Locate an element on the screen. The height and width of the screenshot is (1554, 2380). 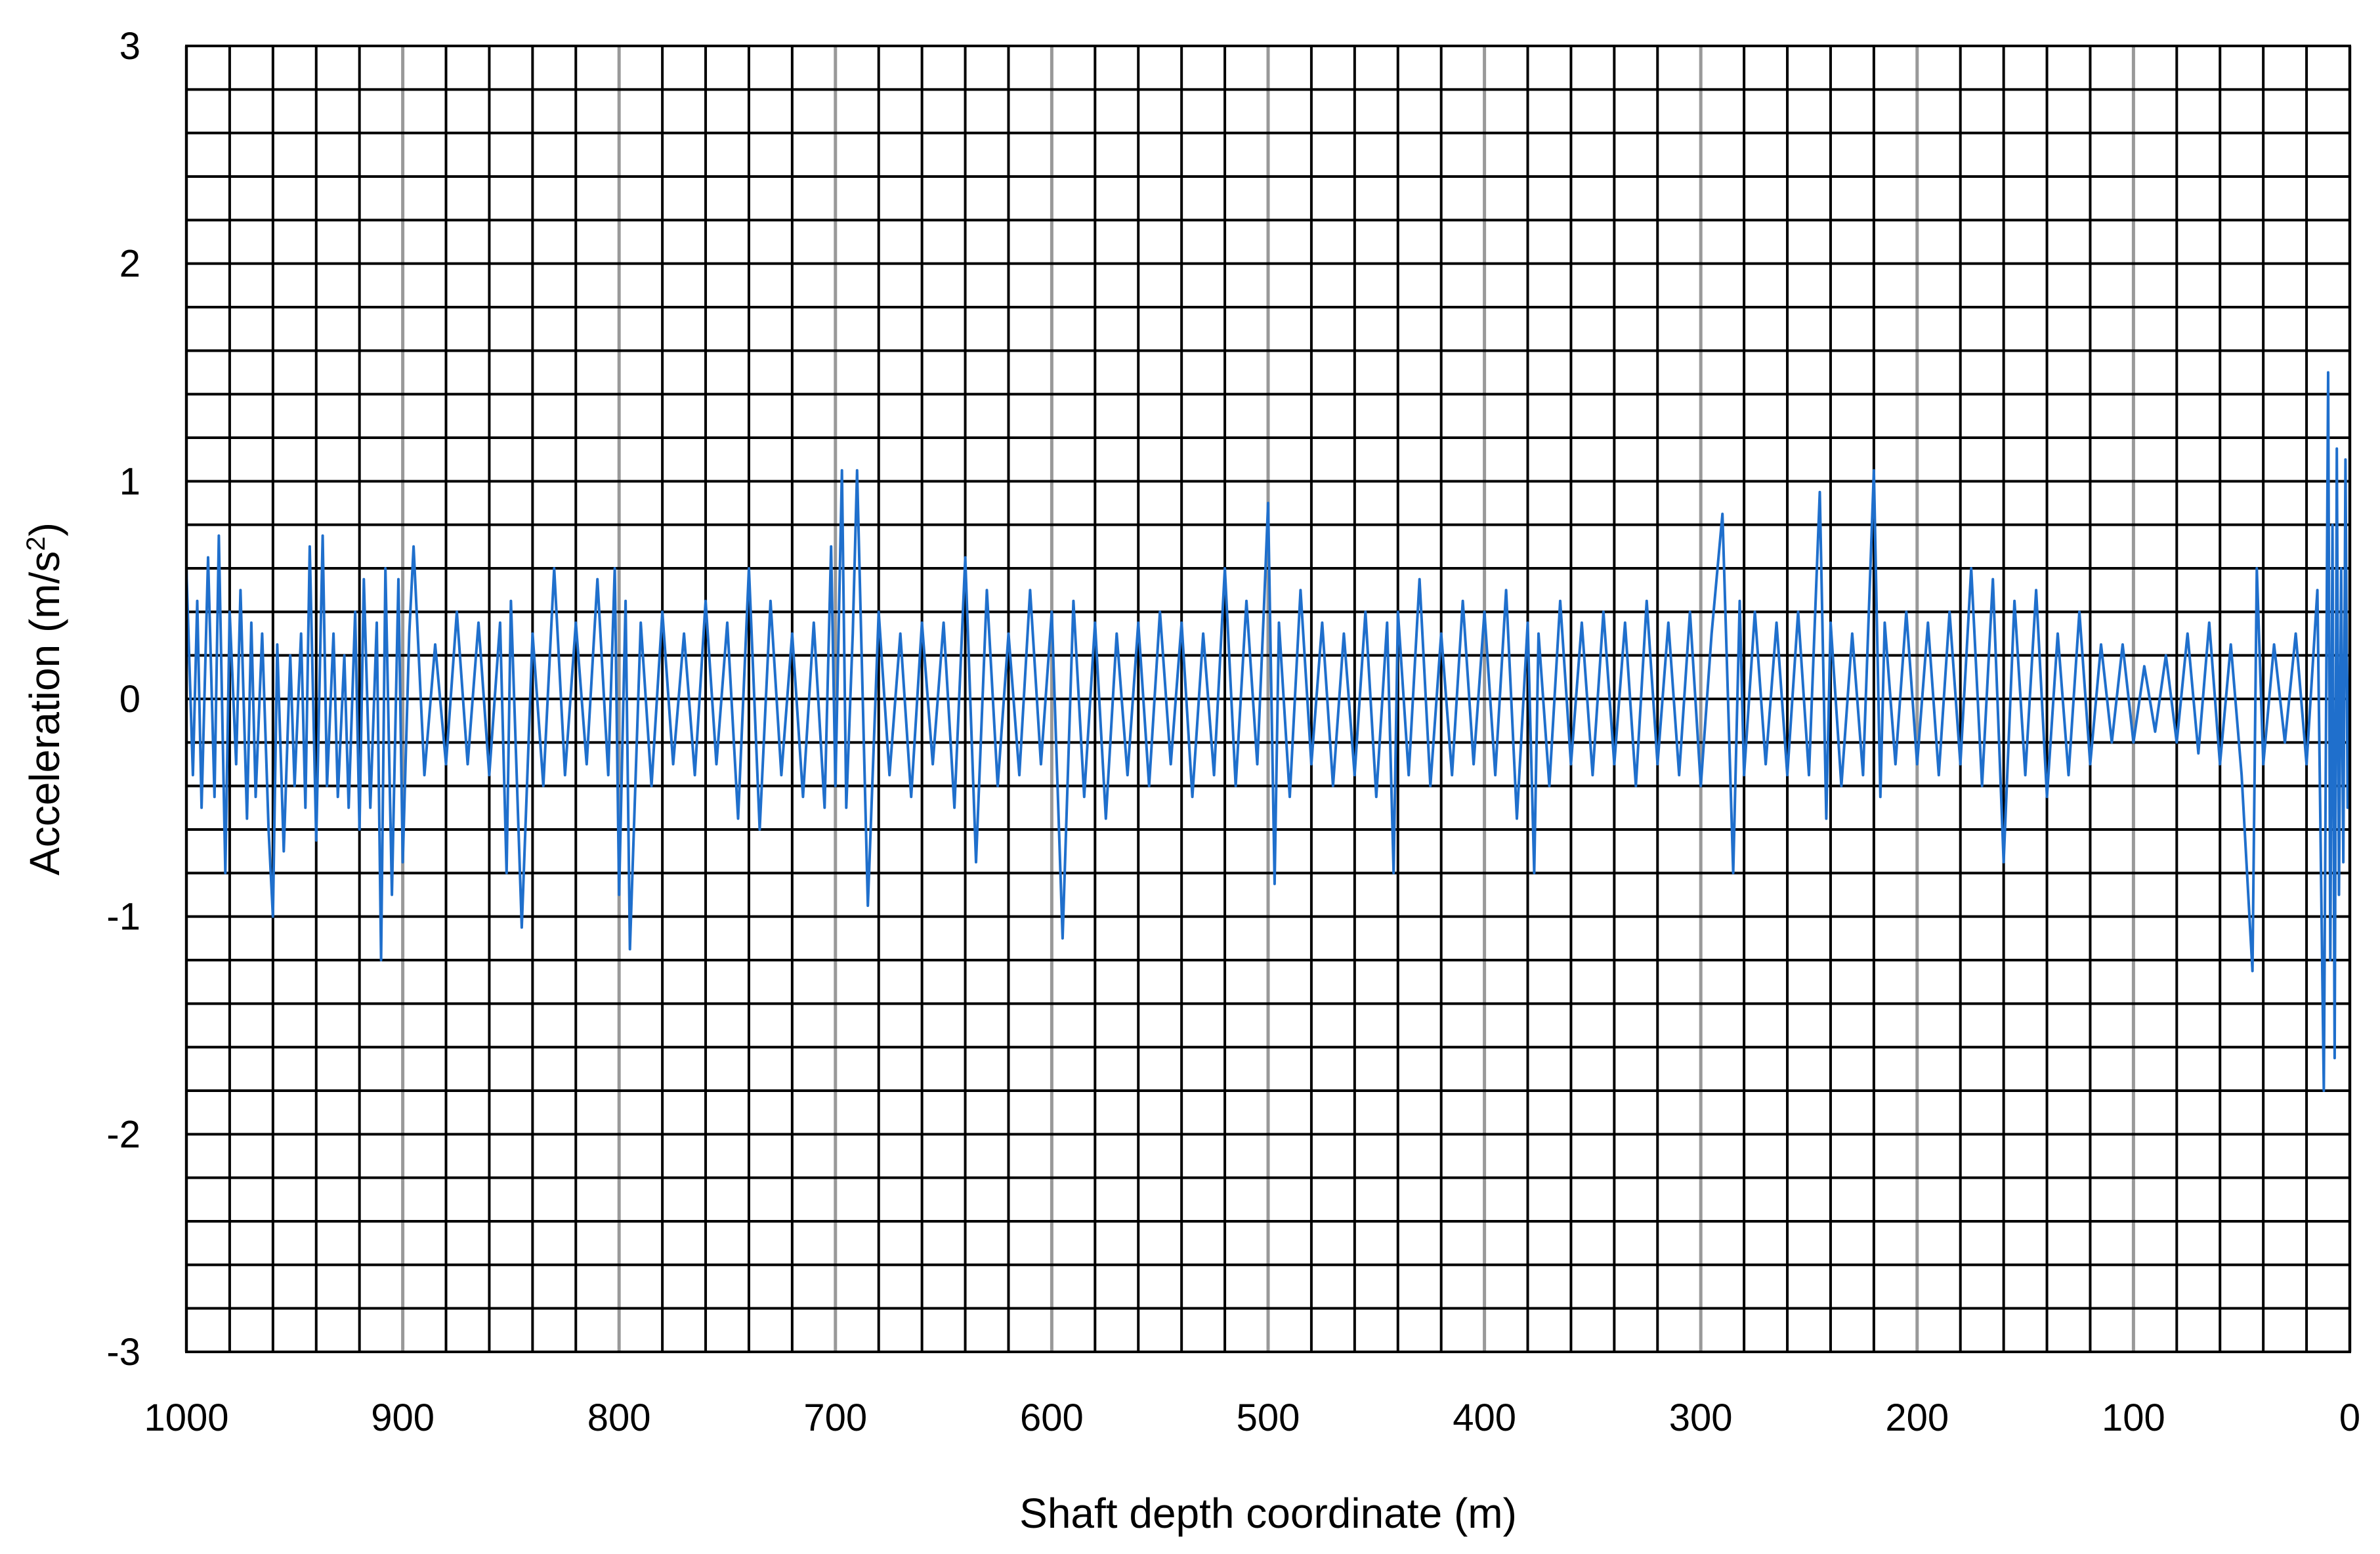
x-tick-label: 100 is located at coordinates (2133, 1417).